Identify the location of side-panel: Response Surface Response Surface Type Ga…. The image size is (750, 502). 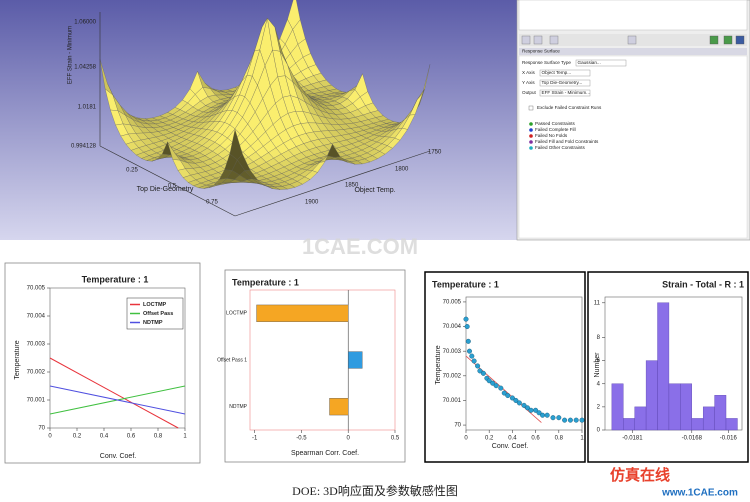
(633, 120).